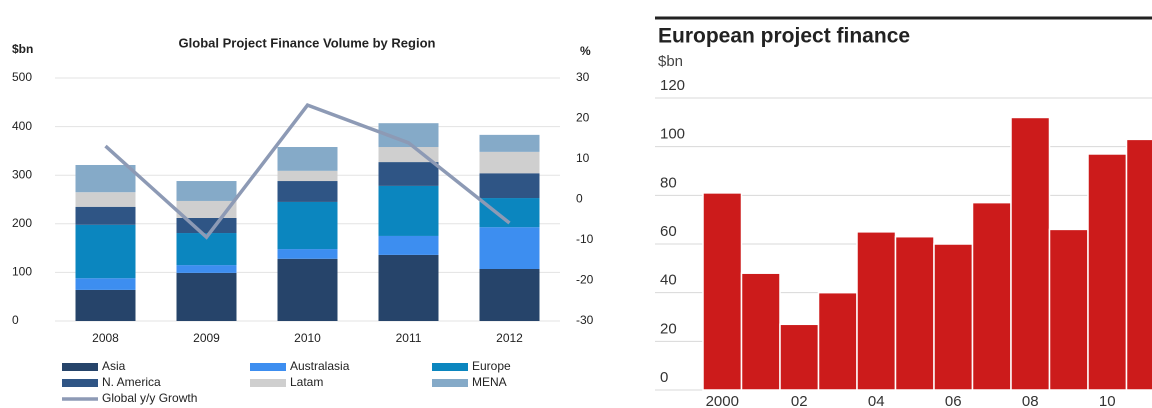  Describe the element at coordinates (149, 398) in the screenshot. I see `legend-label: Global y/y Growth` at that location.